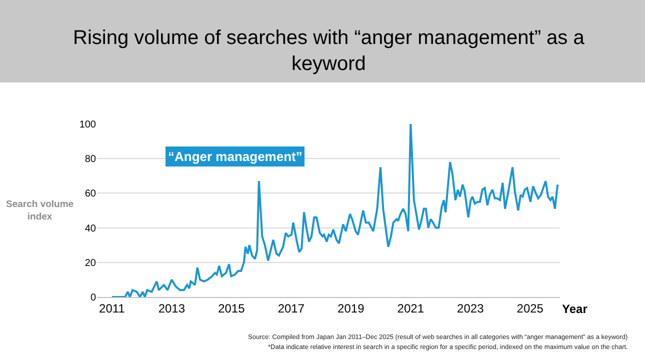 The width and height of the screenshot is (645, 363). I want to click on y-tick-label: 40, so click(90, 228).